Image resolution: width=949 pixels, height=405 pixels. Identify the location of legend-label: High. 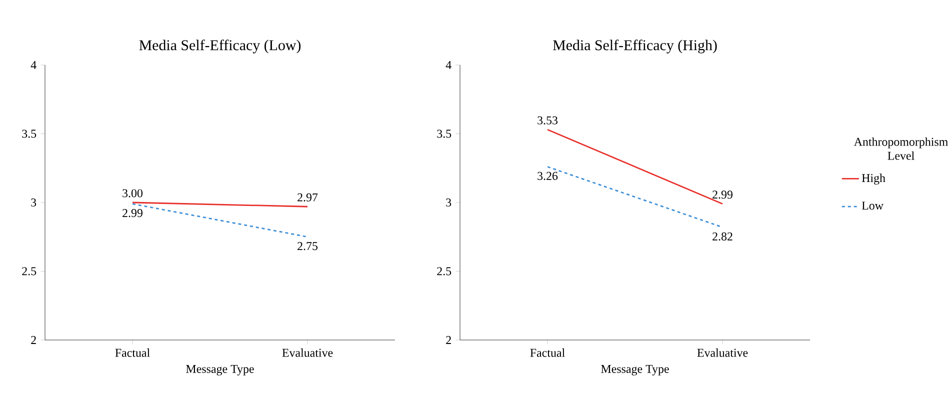
(874, 179).